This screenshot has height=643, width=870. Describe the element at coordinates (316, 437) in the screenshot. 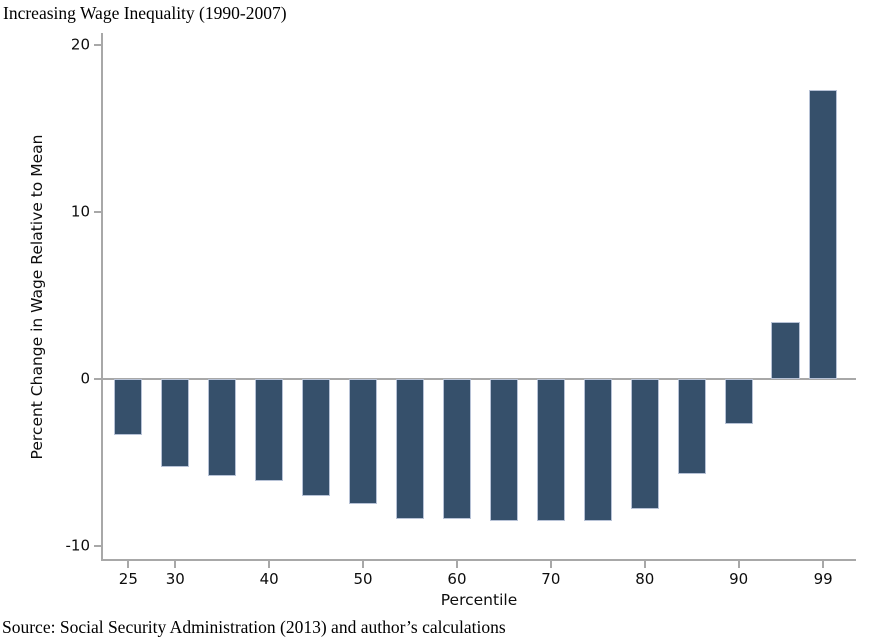

I see `bar-p45` at that location.